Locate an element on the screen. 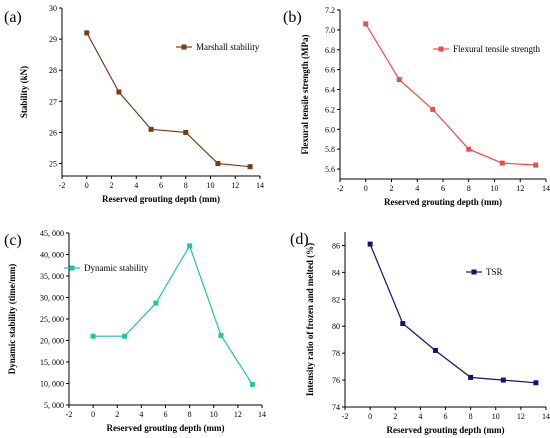 The image size is (550, 438). y-tick-label: 6.2 is located at coordinates (330, 109).